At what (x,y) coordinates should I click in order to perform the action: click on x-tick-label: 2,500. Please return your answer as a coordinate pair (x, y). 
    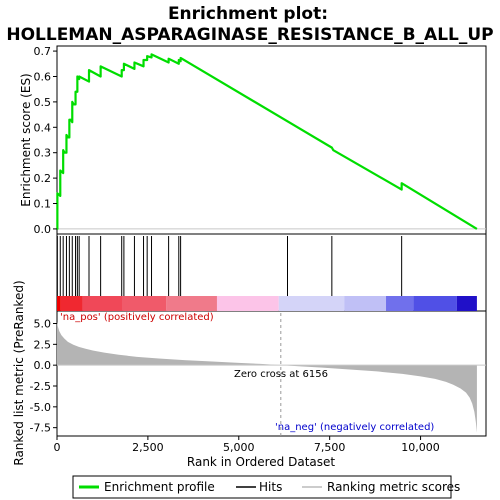
    Looking at the image, I should click on (148, 447).